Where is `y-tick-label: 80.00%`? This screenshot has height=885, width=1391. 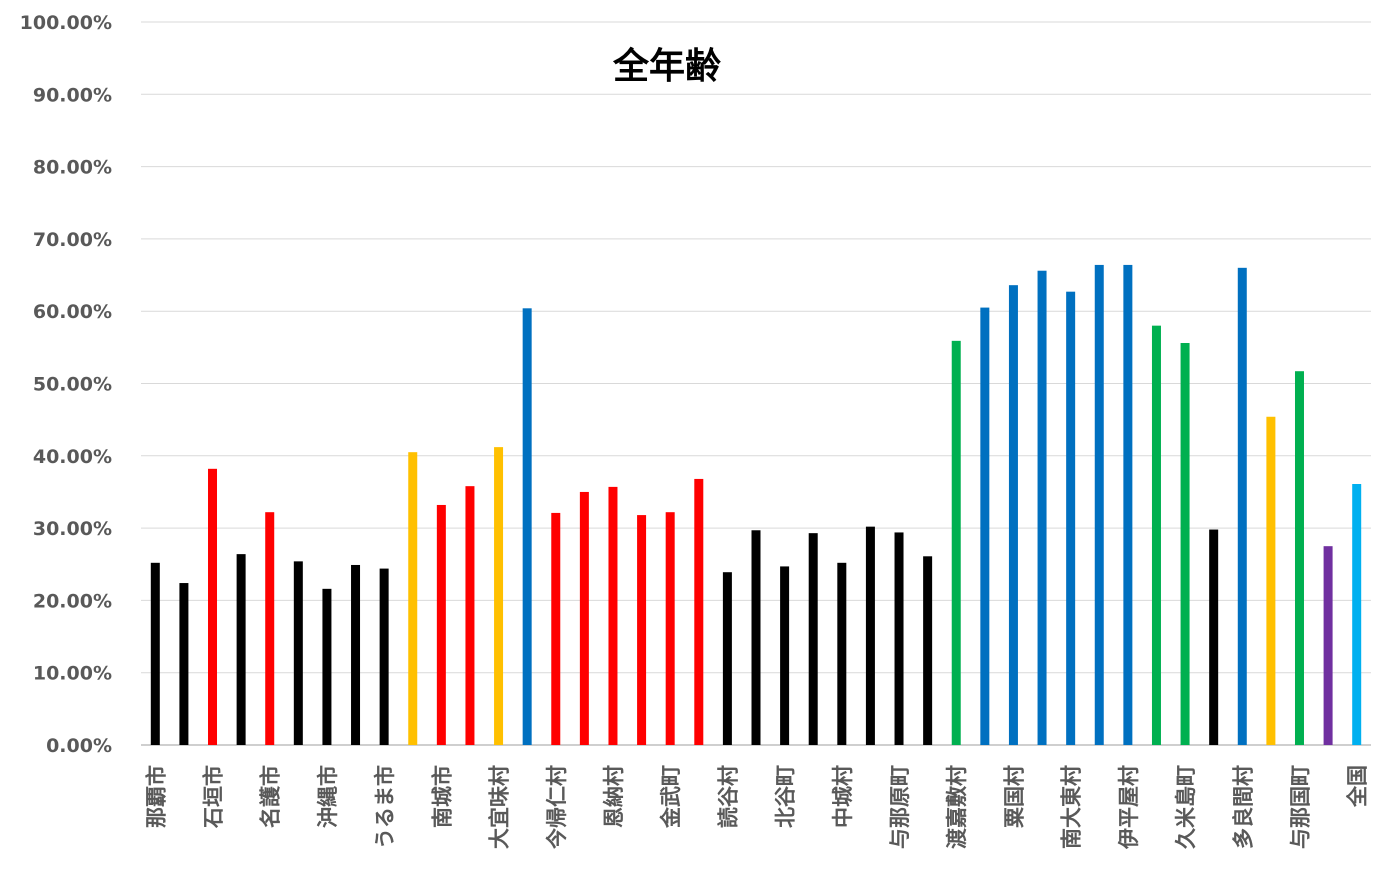
y-tick-label: 80.00% is located at coordinates (72, 168).